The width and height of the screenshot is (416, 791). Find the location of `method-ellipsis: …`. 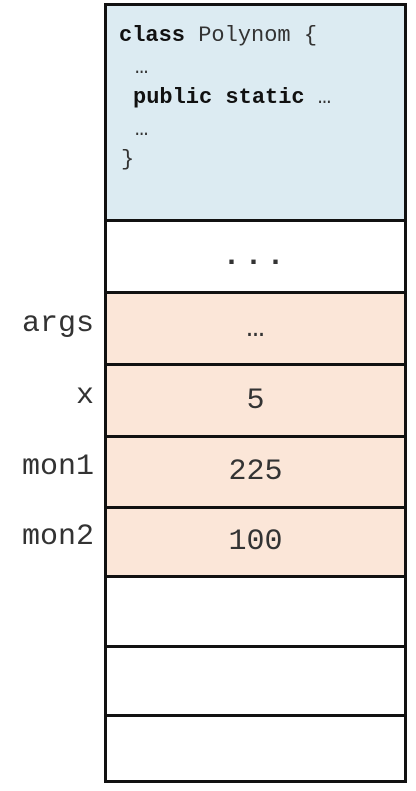

method-ellipsis: … is located at coordinates (318, 97).